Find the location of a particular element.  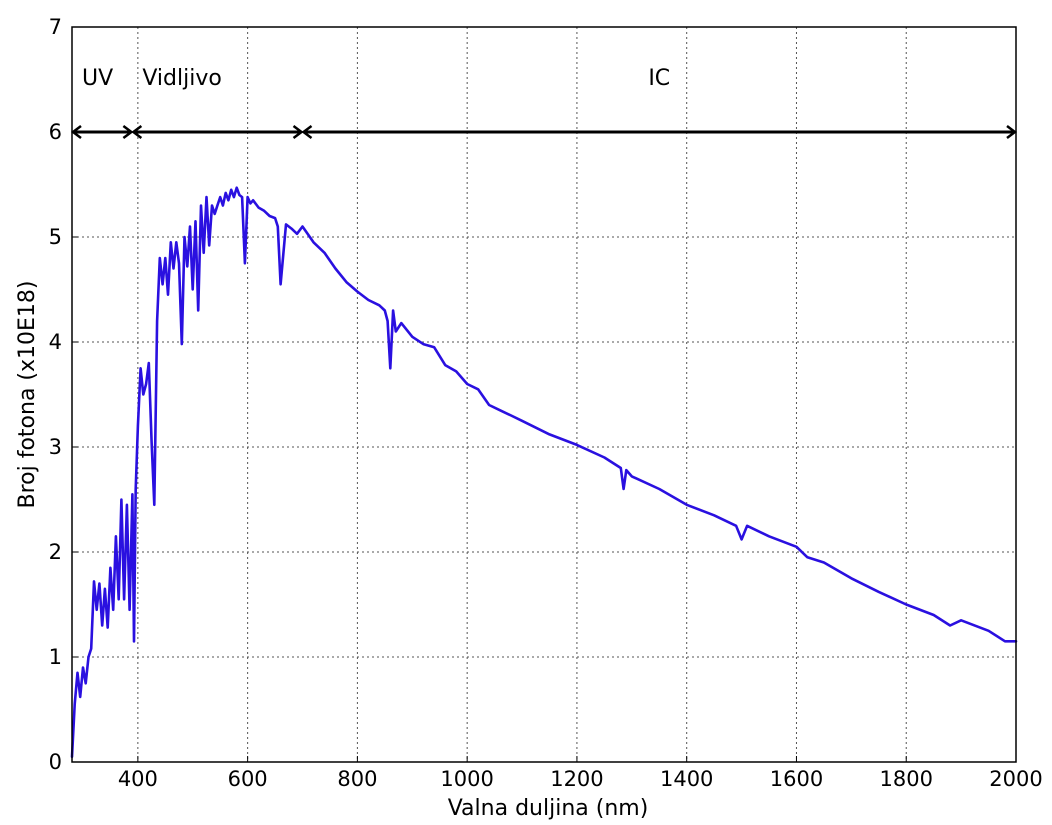

y-tick-label: 5 is located at coordinates (55, 237).